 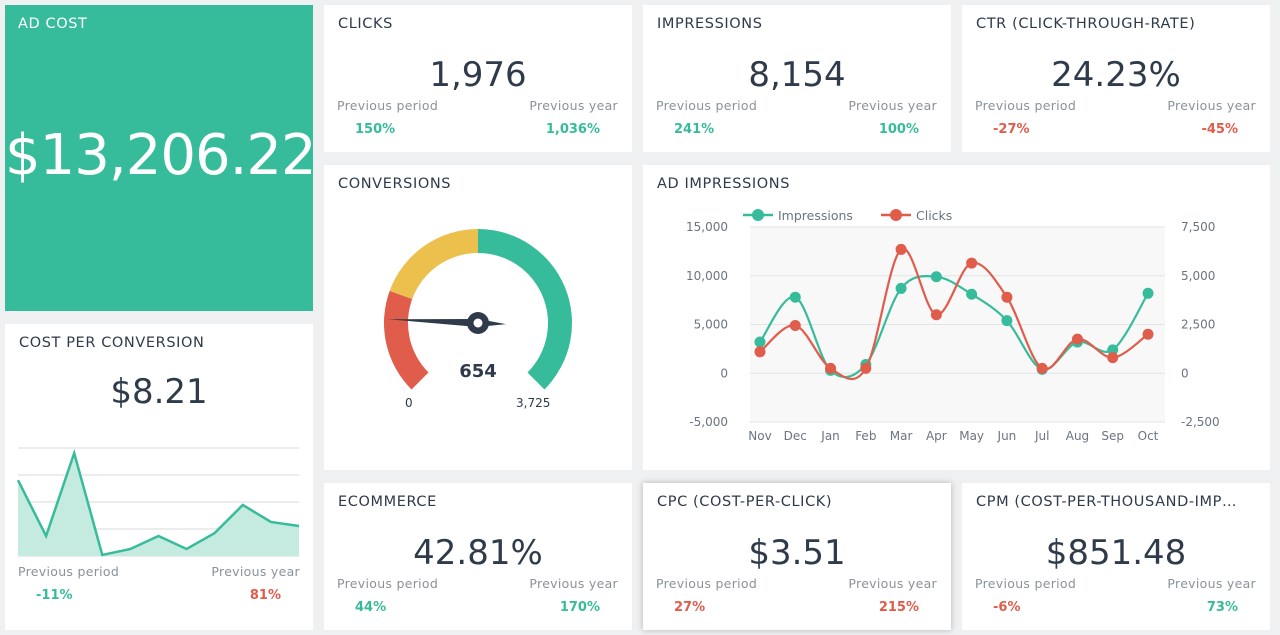 I want to click on sparkline-line, so click(x=158, y=502).